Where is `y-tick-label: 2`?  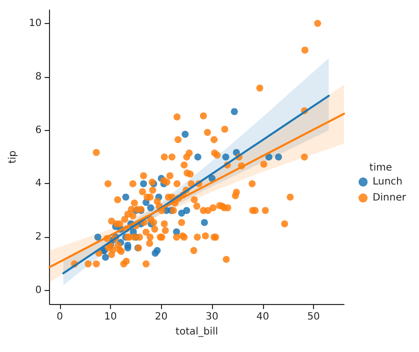
y-tick-label: 2 is located at coordinates (38, 237).